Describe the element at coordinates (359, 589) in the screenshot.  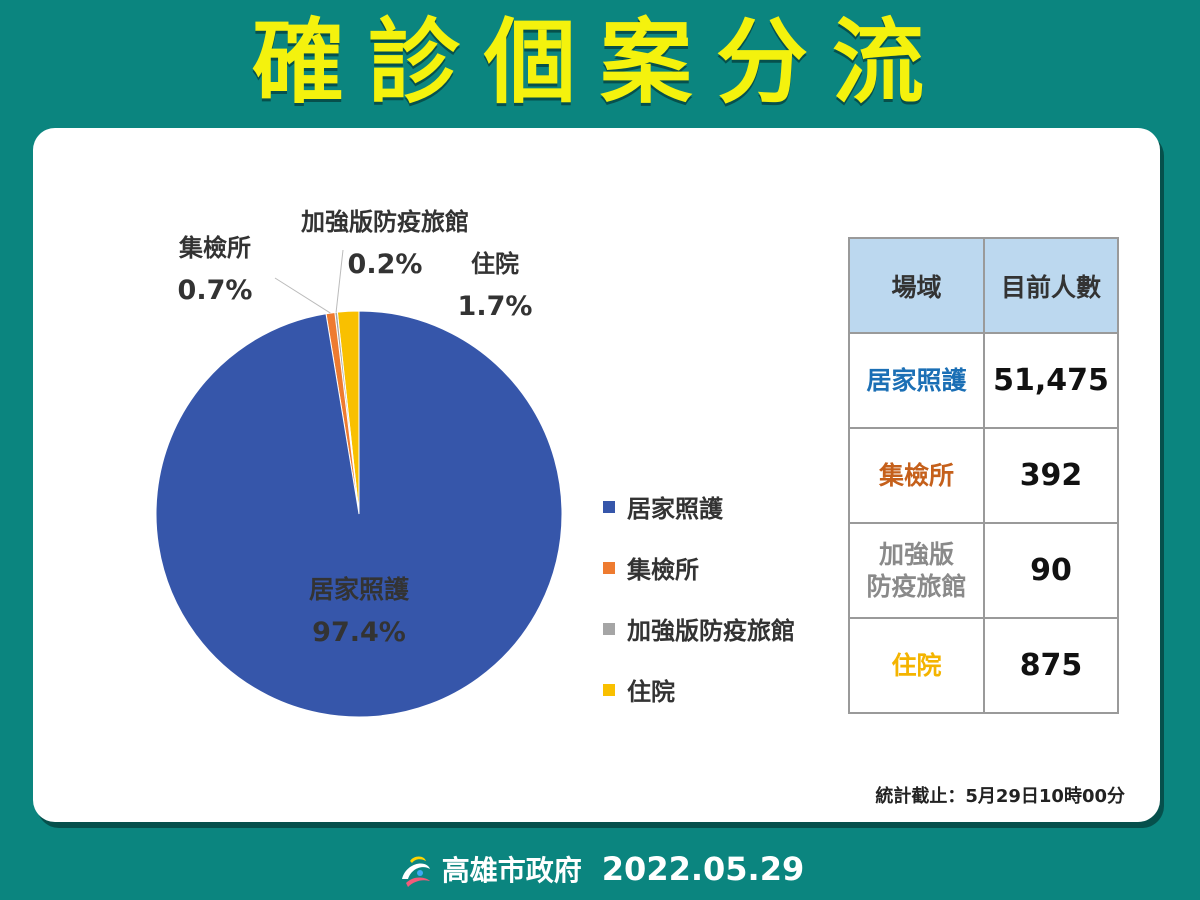
I see `slice-category-label: 居家照護` at that location.